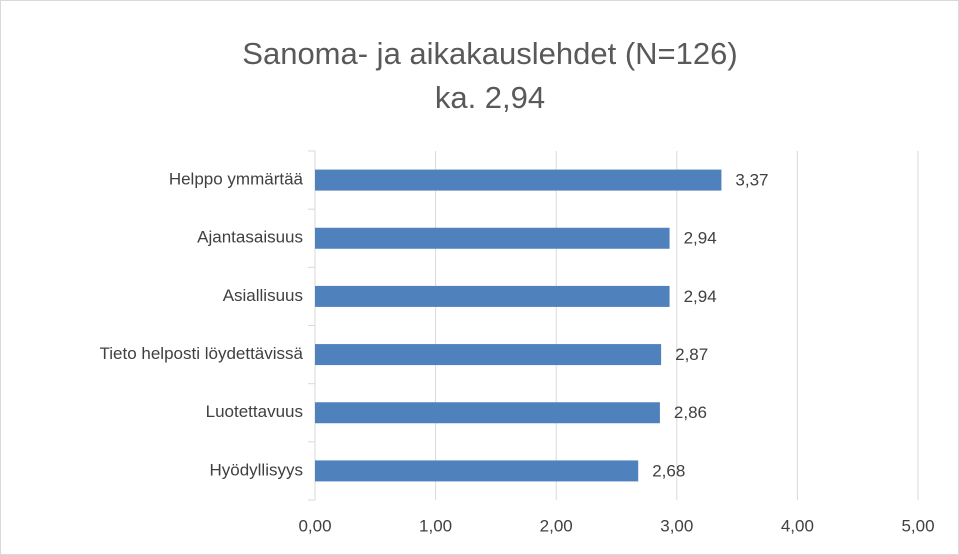  What do you see at coordinates (676, 525) in the screenshot?
I see `x-tick-label: 3,00` at bounding box center [676, 525].